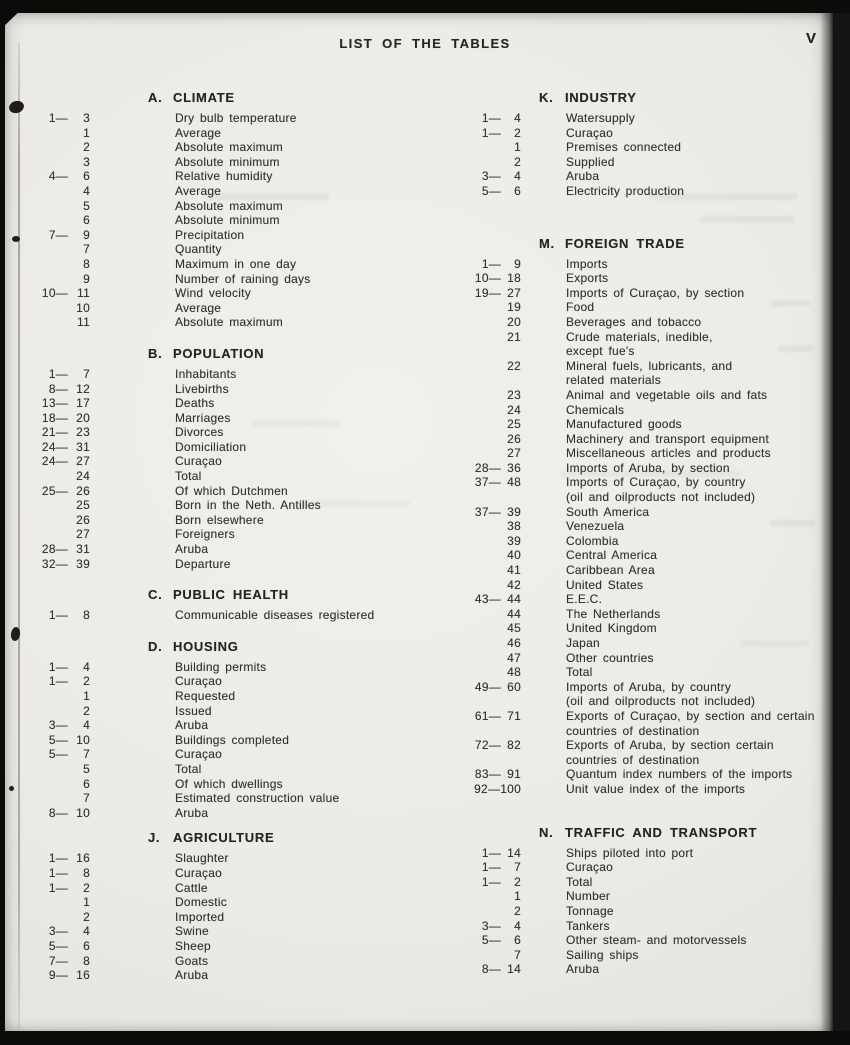 This screenshot has height=1045, width=850. I want to click on entry-label: Communicable diseases registered, so click(275, 615).